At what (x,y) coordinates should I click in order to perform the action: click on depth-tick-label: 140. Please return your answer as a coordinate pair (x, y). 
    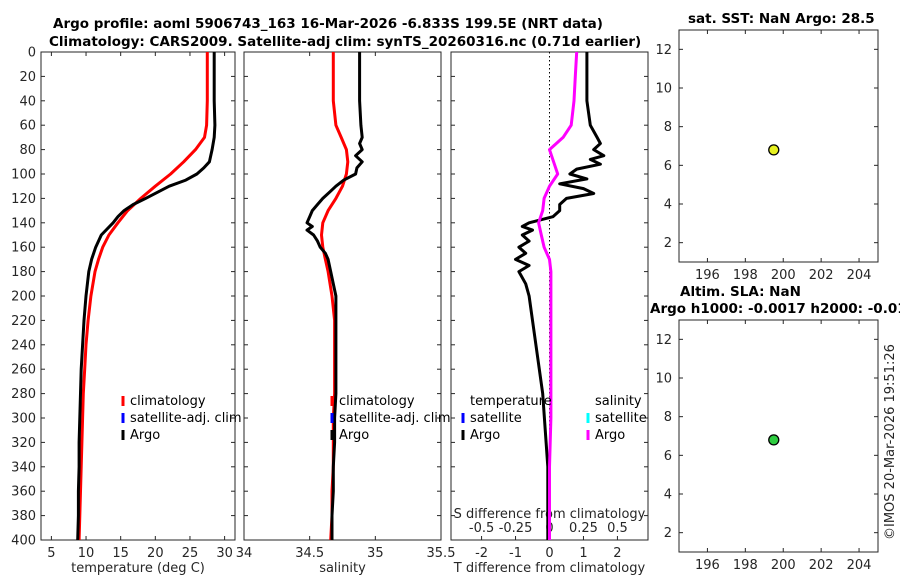
    Looking at the image, I should click on (23, 223).